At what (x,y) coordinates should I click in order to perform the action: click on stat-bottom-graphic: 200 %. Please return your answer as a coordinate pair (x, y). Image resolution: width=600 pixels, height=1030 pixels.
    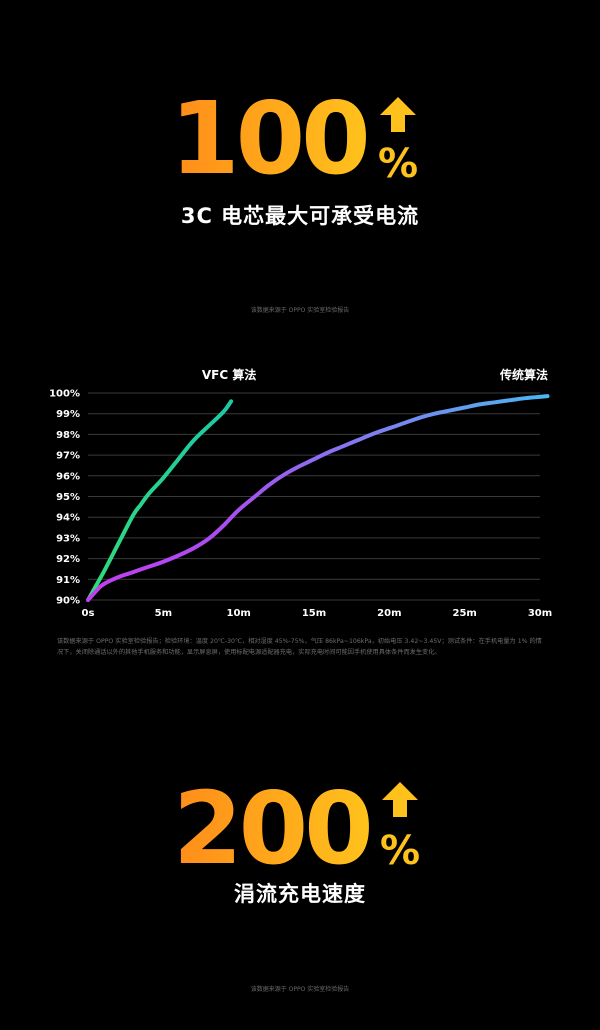
    Looking at the image, I should click on (296, 828).